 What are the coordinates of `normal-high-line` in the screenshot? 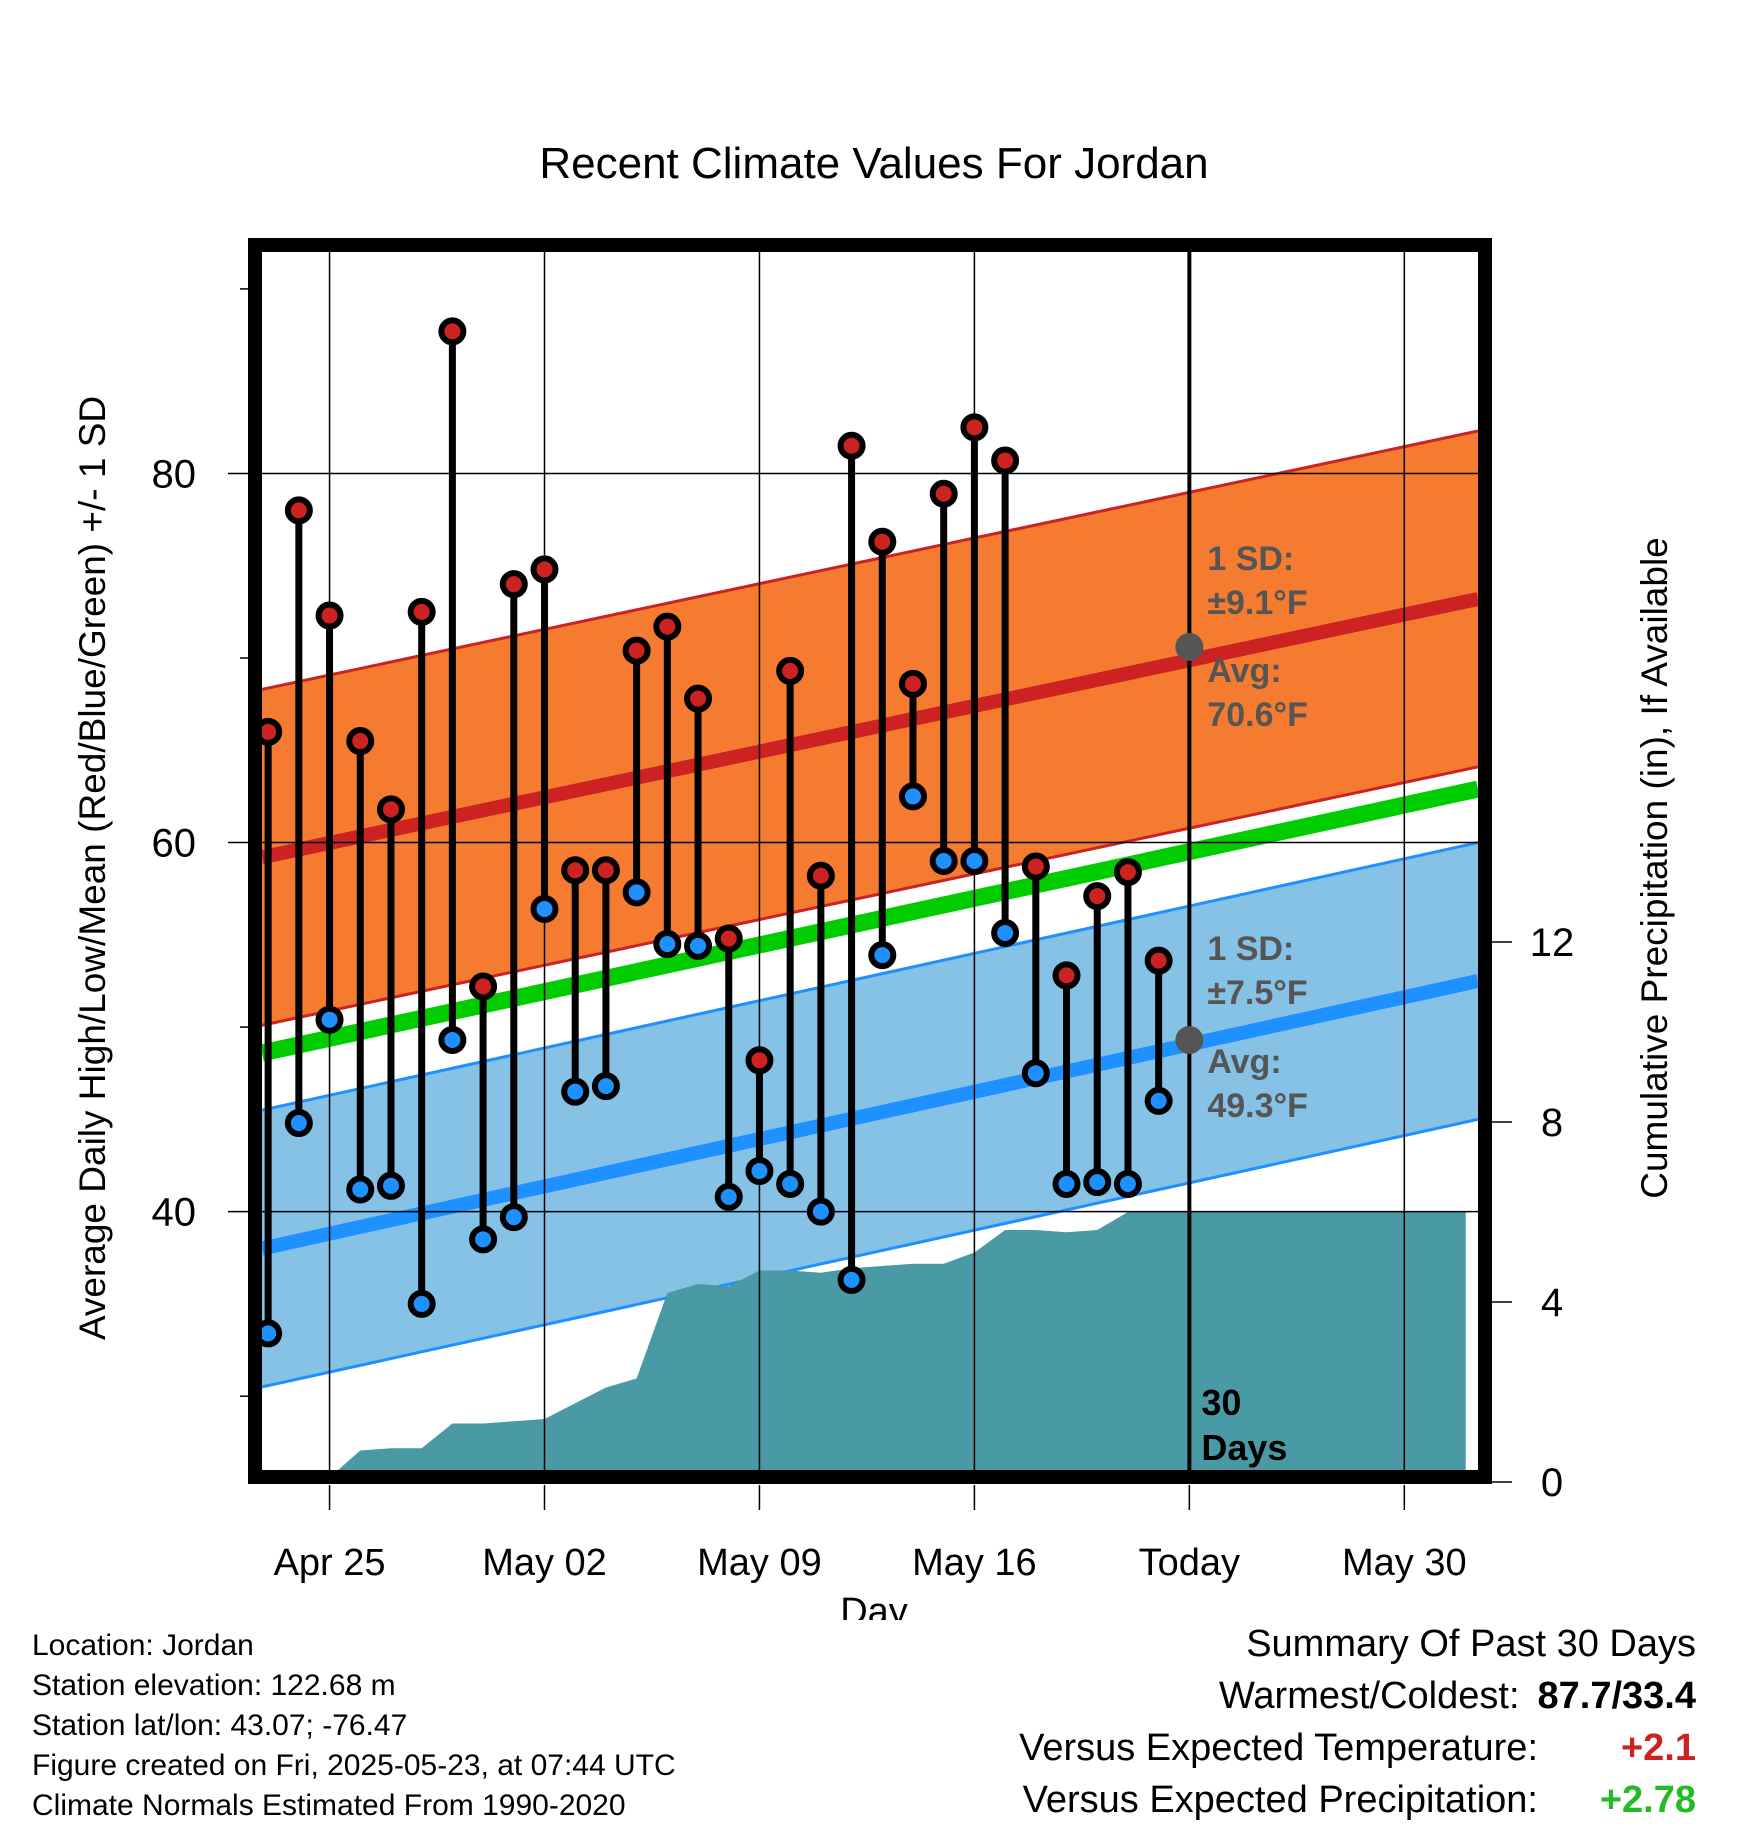 It's located at (870, 728).